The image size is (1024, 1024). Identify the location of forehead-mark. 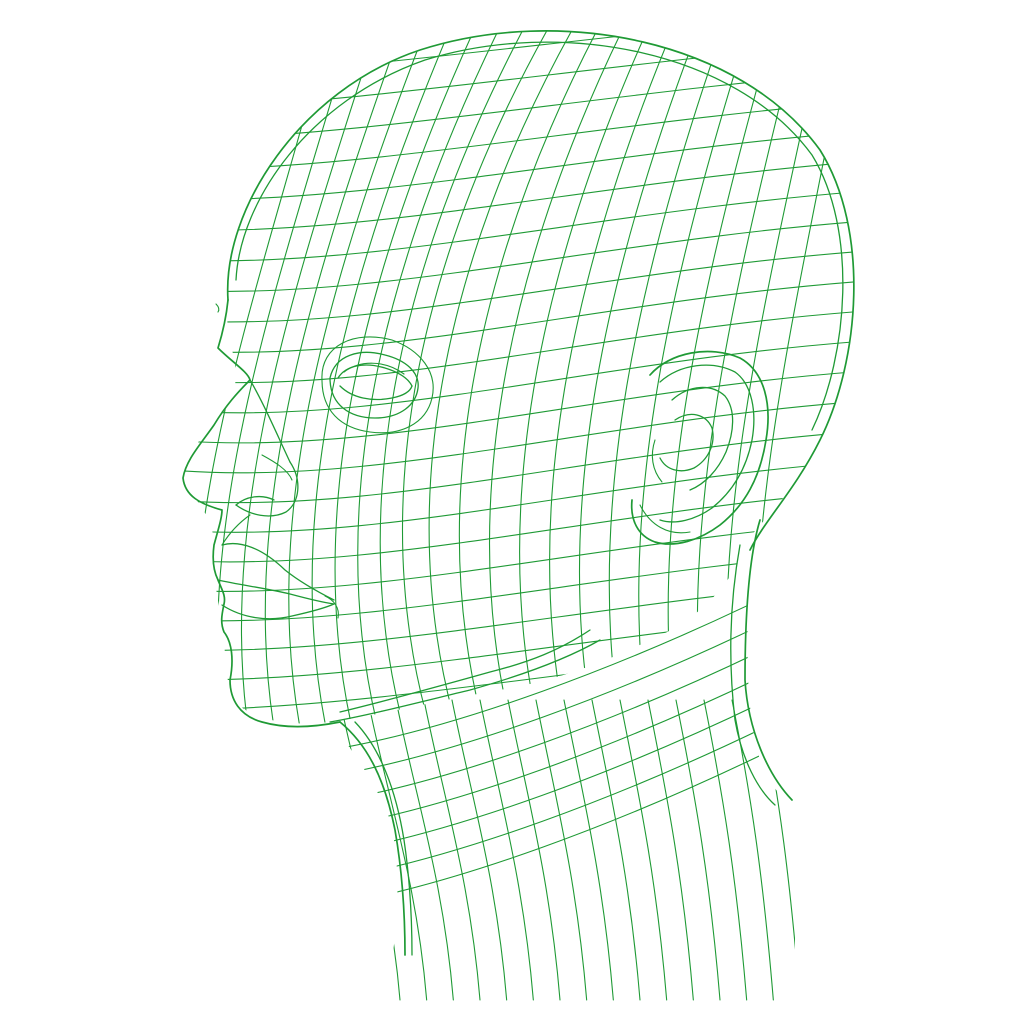
(217, 308).